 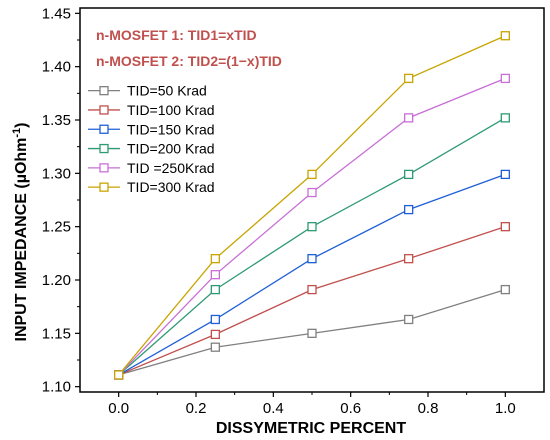 What do you see at coordinates (311, 428) in the screenshot?
I see `x-axis-title: DISSYMETRIC PERCENT` at bounding box center [311, 428].